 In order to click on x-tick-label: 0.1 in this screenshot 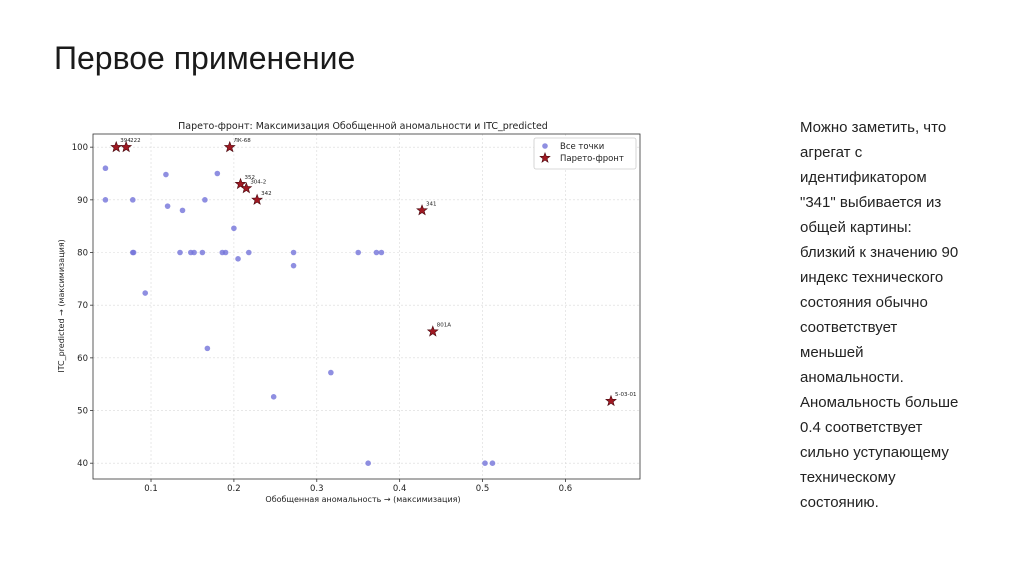, I will do `click(151, 489)`.